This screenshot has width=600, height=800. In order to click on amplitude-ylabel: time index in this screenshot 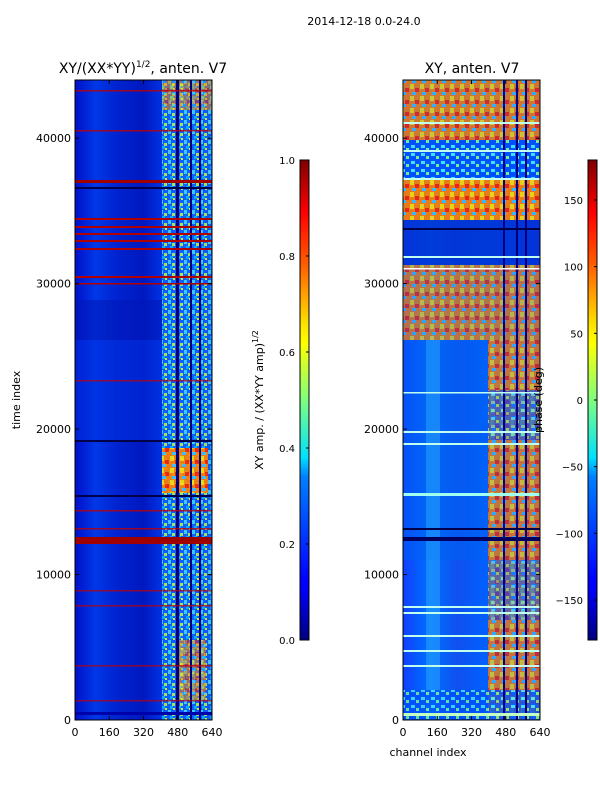, I will do `click(16, 399)`.